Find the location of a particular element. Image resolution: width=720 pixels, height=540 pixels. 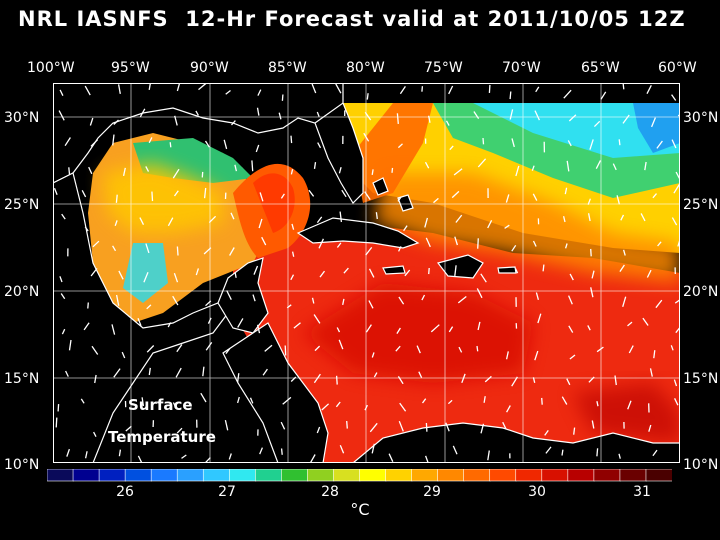

lat-label-right-10n: 10°N is located at coordinates (701, 465).